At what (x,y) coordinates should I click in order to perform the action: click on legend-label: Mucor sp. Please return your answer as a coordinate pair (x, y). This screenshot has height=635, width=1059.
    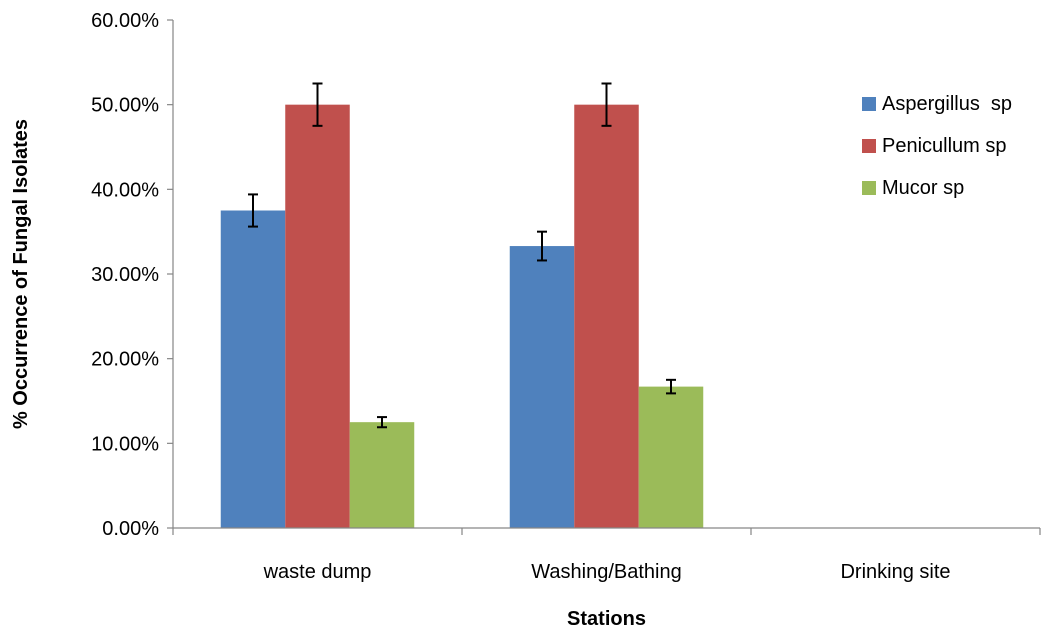
    Looking at the image, I should click on (923, 188).